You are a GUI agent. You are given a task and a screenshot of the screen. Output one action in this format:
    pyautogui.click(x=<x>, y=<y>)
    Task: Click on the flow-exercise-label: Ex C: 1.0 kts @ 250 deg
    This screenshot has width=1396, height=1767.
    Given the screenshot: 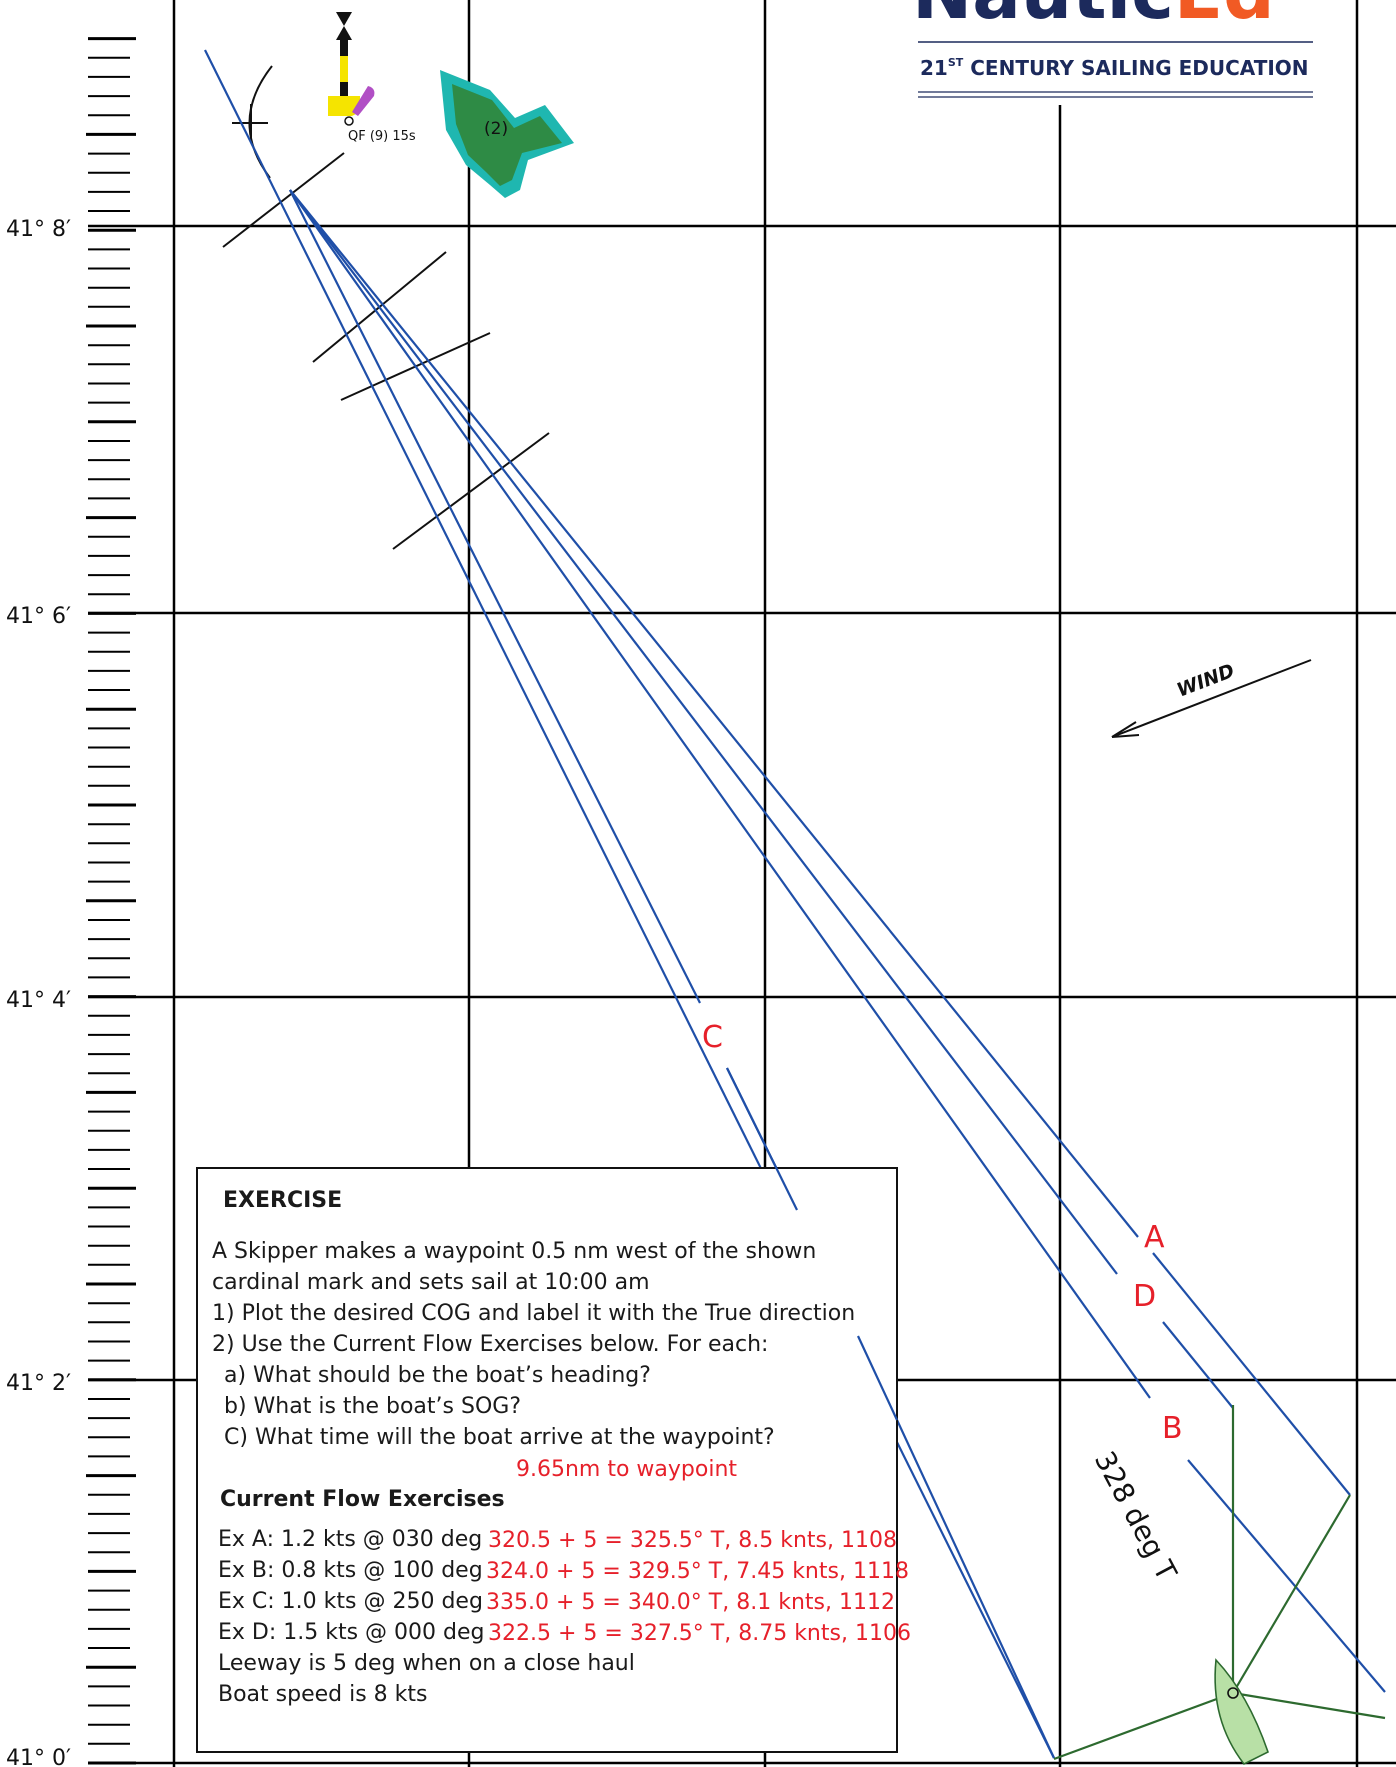 What is the action you would take?
    pyautogui.click(x=350, y=1601)
    